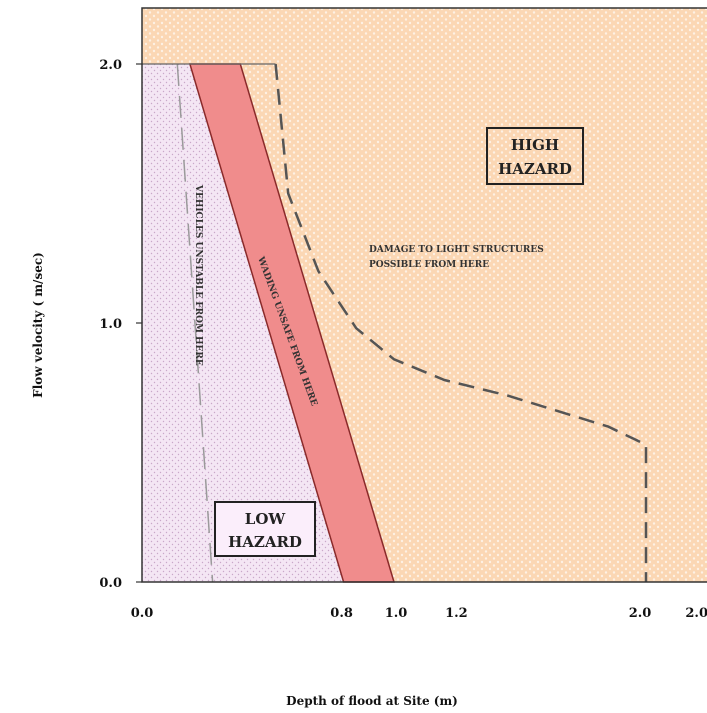 This screenshot has width=707, height=713. I want to click on y-axis-title: Flow velocity ( m/sec), so click(38, 325).